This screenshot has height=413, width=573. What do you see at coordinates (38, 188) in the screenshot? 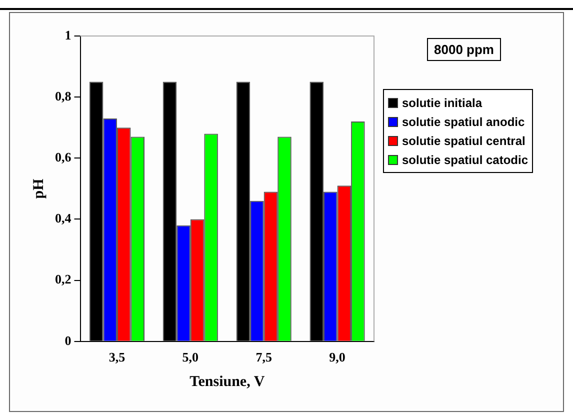
I see `y-axis-title: pH` at bounding box center [38, 188].